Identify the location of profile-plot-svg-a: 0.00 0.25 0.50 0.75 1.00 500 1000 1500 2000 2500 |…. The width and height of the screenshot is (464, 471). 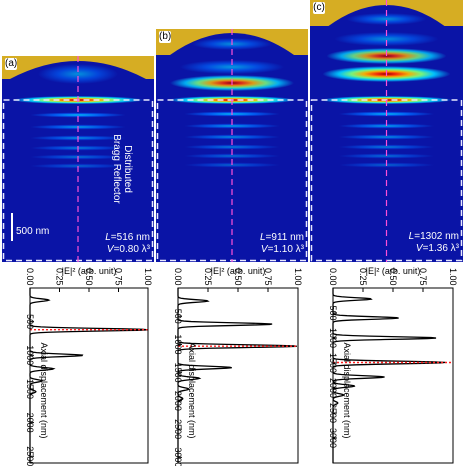
(89, 366).